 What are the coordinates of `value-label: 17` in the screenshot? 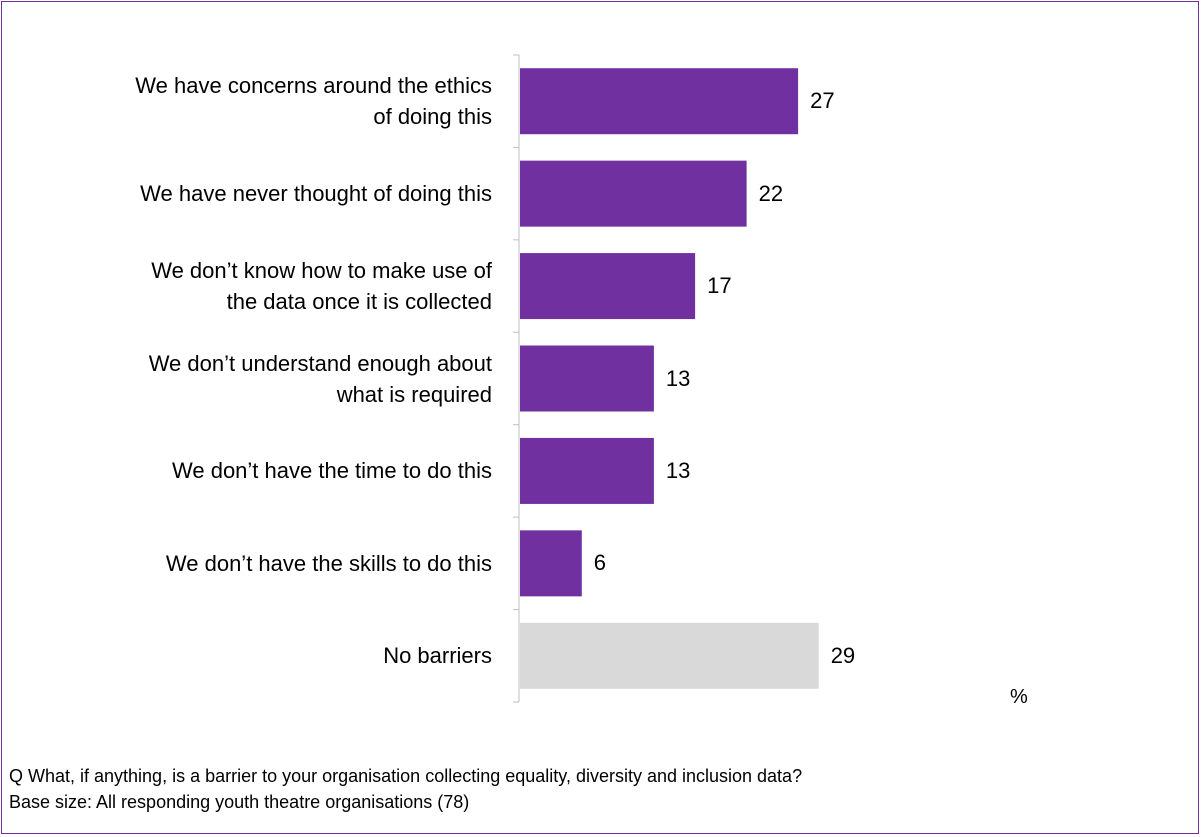 It's located at (719, 286).